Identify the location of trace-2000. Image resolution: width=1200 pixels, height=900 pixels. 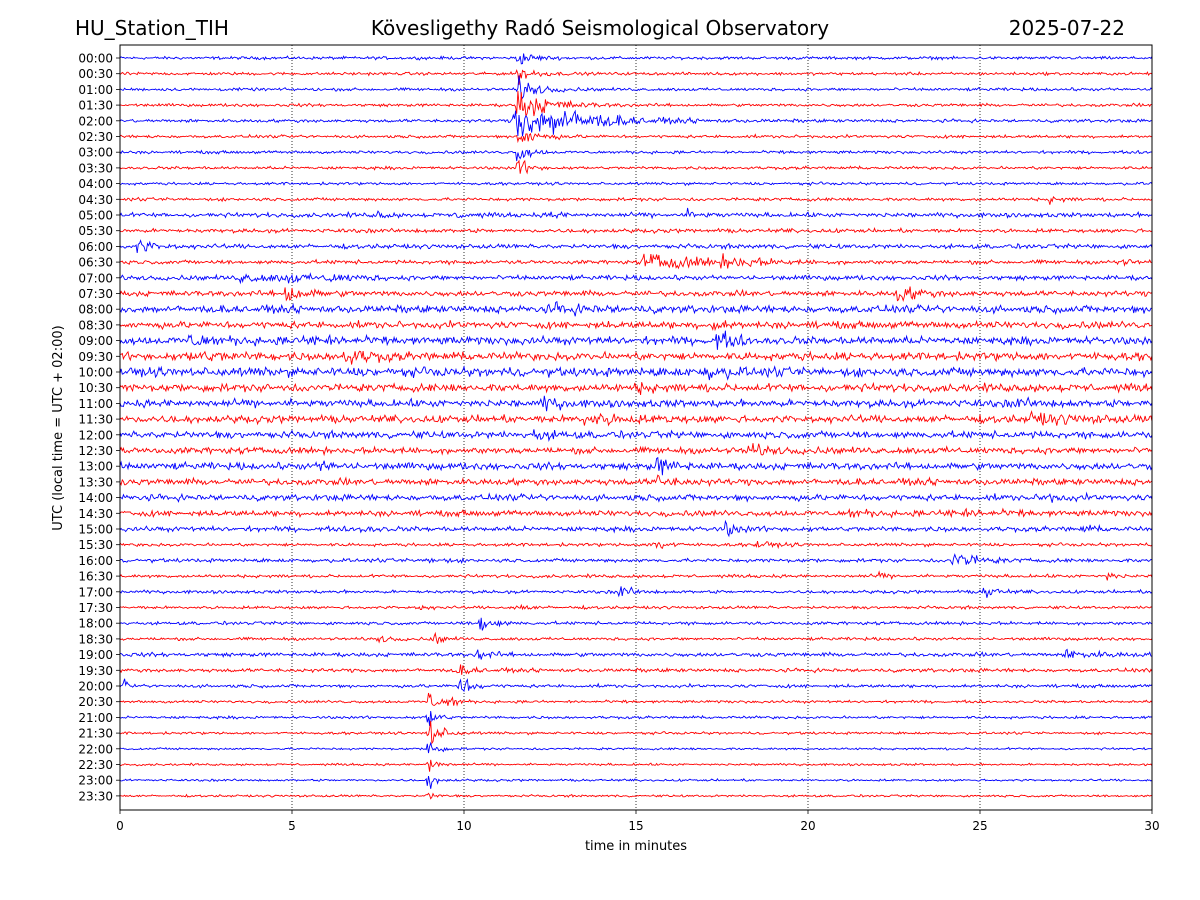
(636, 685).